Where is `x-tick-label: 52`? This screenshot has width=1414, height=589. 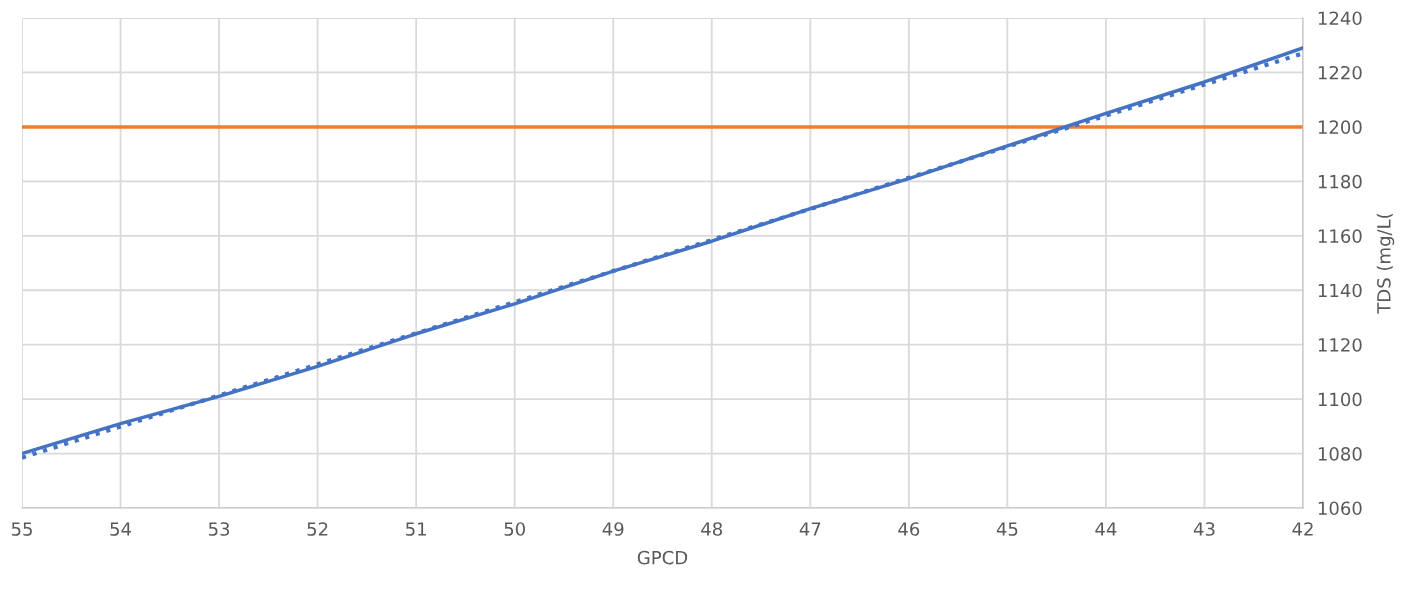
x-tick-label: 52 is located at coordinates (317, 529).